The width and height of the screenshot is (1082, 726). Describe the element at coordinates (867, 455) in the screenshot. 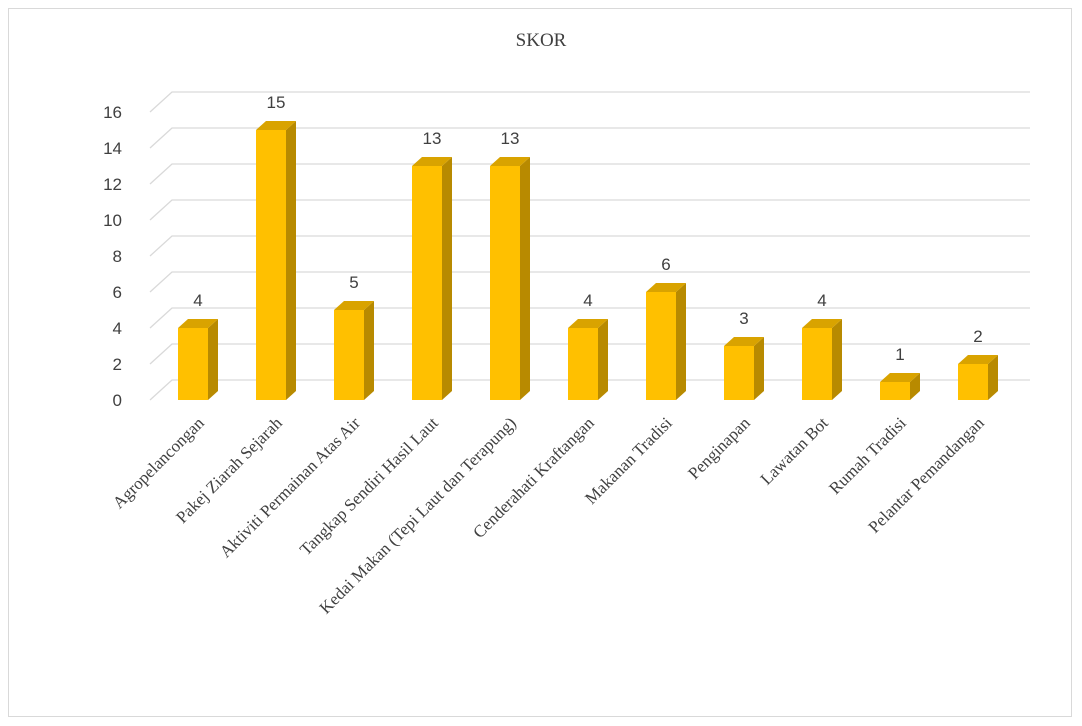

I see `x-tick-label: Rumah Tradisi` at that location.